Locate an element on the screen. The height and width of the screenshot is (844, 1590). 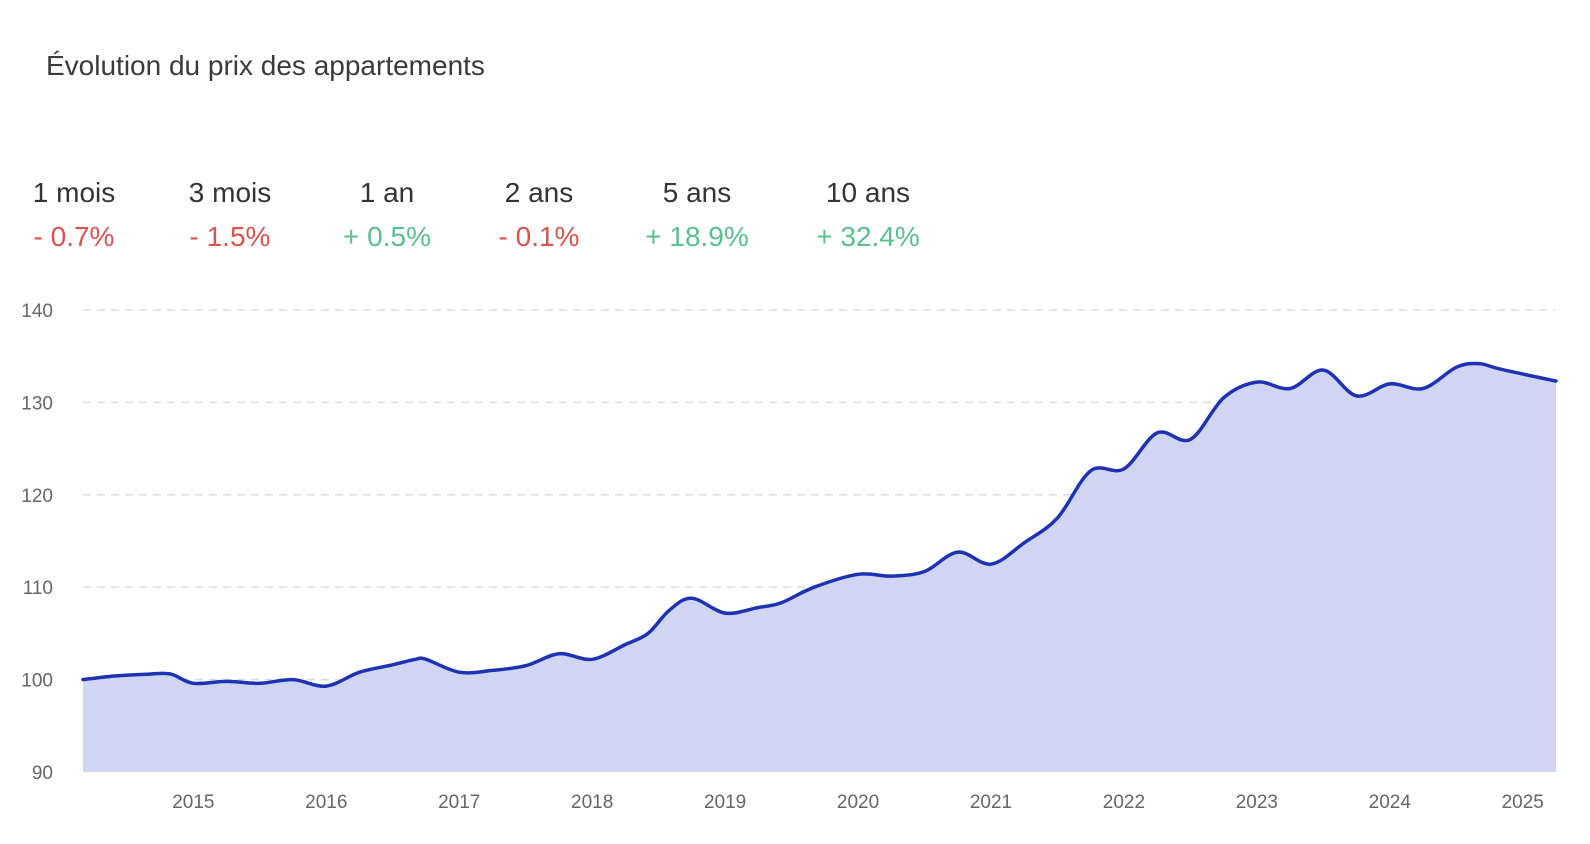
y-tick-label: 140 is located at coordinates (37, 311).